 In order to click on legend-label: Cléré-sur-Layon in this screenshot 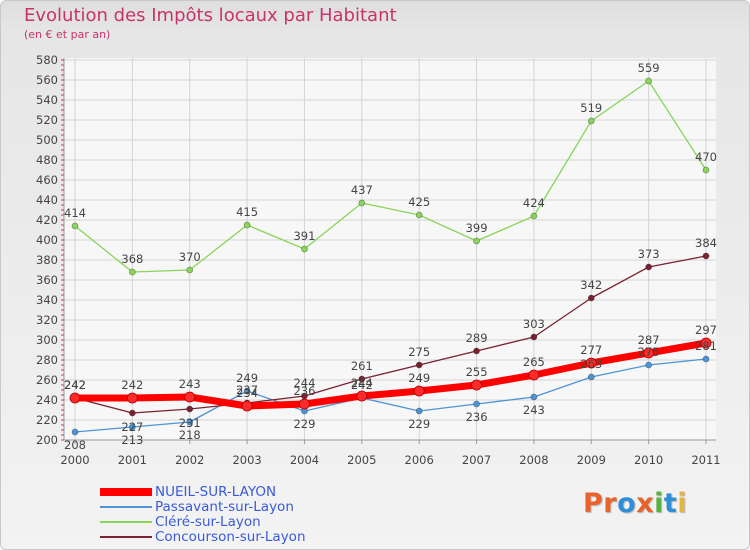, I will do `click(208, 522)`.